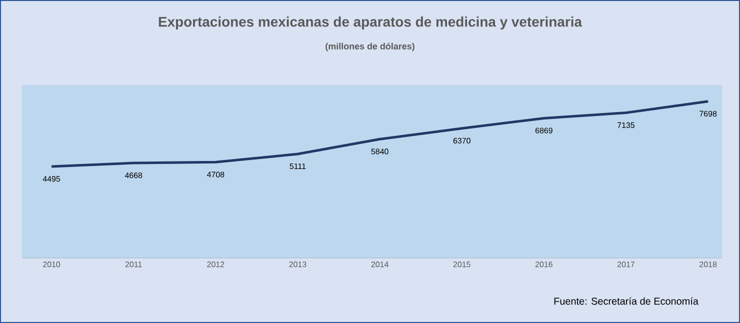  Describe the element at coordinates (370, 47) in the screenshot. I see `chart-subtitle: (millones de dólares)` at that location.